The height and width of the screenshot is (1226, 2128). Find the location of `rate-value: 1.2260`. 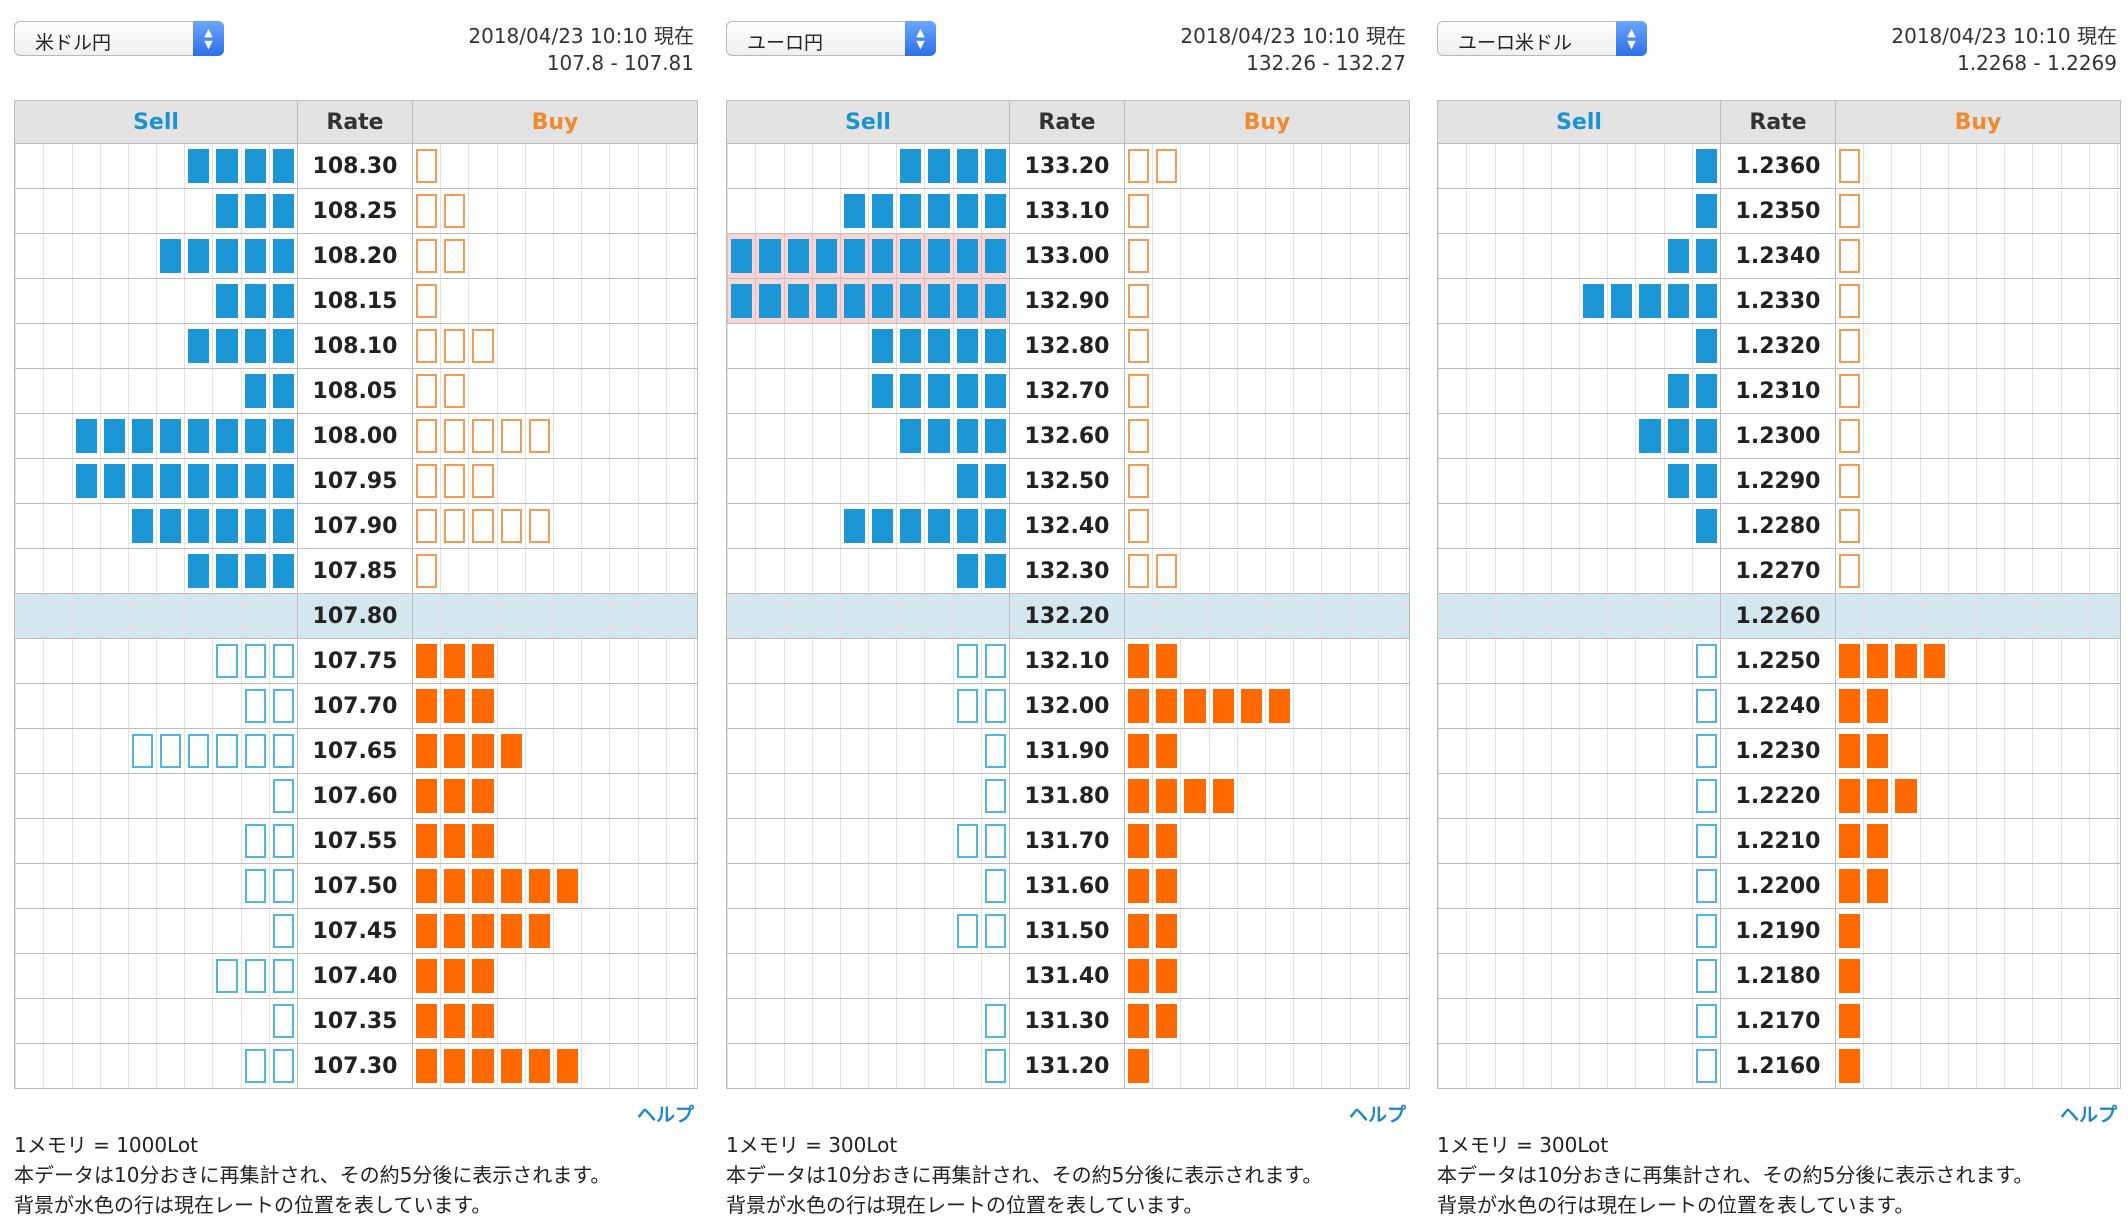

rate-value: 1.2260 is located at coordinates (1778, 616).